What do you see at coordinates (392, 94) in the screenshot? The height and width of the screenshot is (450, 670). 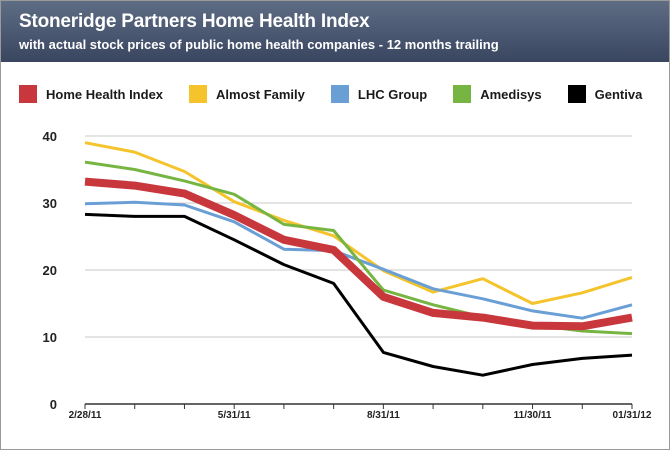 I see `legend-label: LHC Group` at bounding box center [392, 94].